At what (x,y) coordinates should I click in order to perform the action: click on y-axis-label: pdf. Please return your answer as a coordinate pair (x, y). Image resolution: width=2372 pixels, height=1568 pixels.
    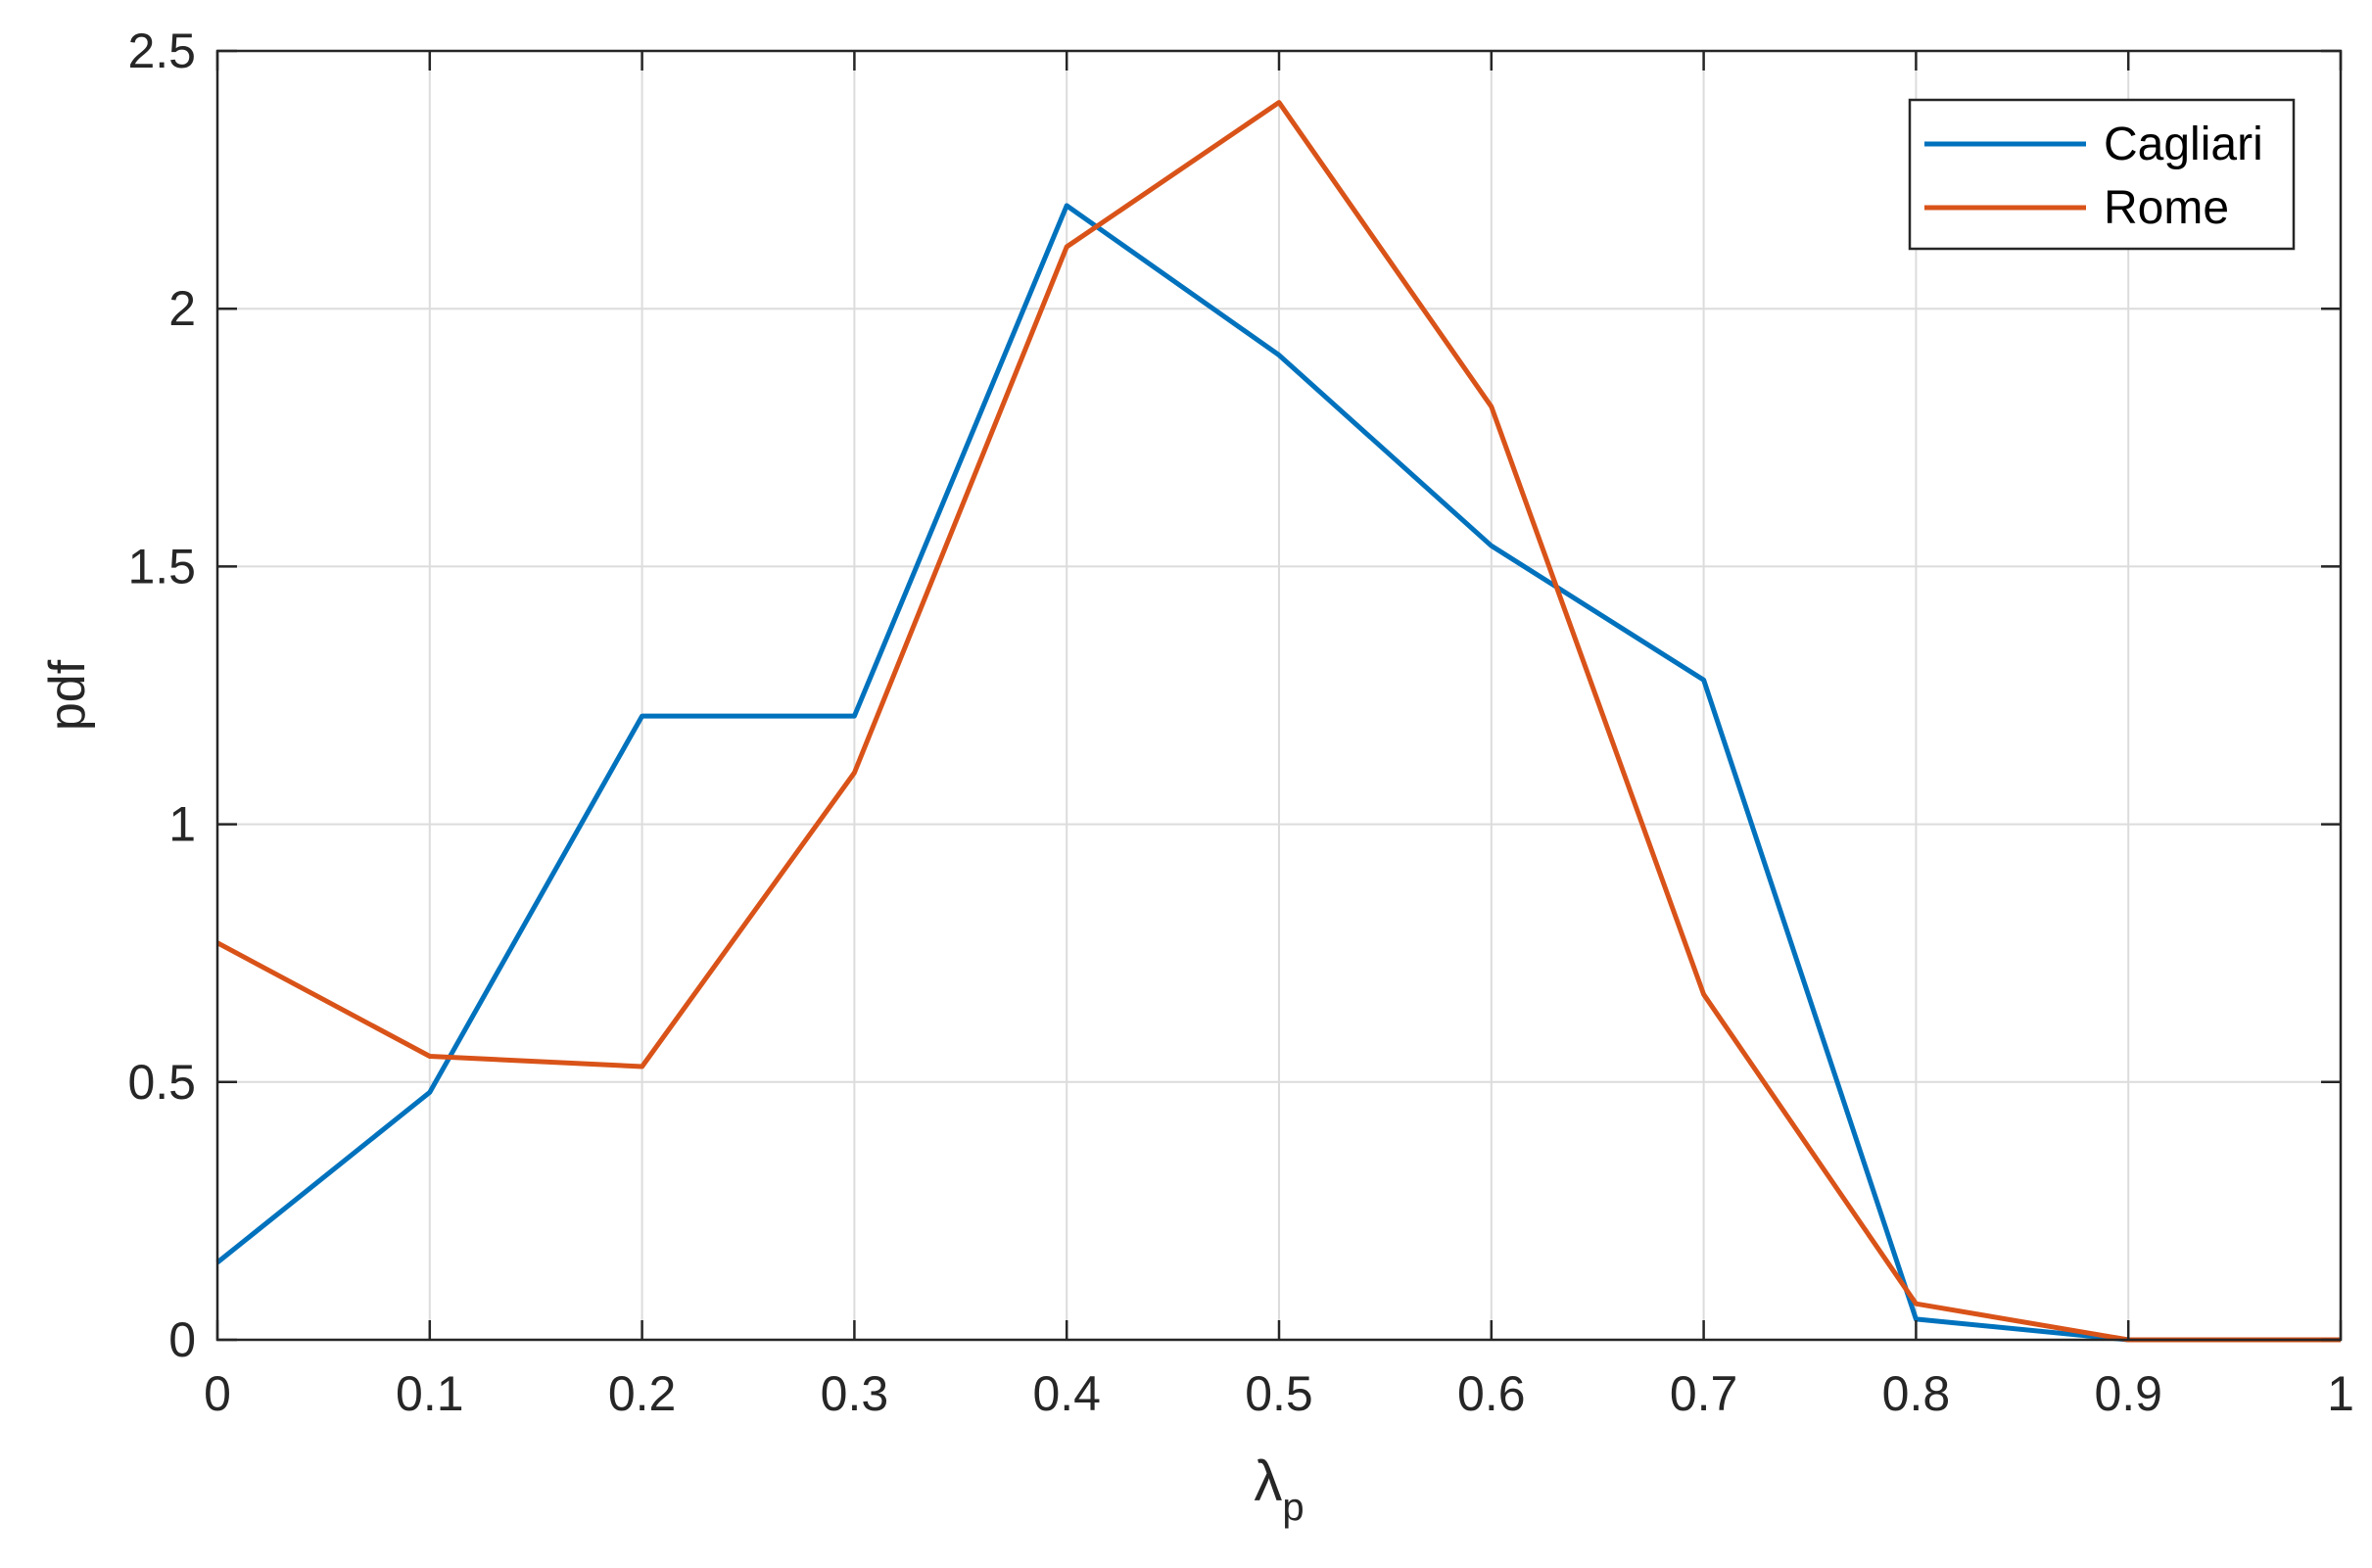
    Looking at the image, I should click on (67, 695).